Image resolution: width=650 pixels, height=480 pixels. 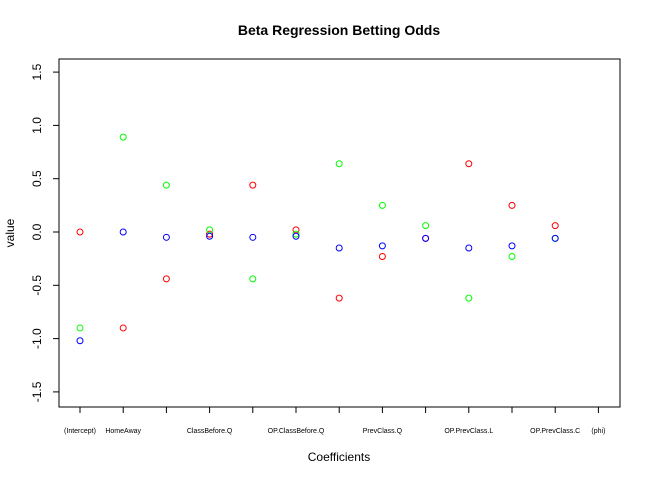 What do you see at coordinates (37, 338) in the screenshot?
I see `y-tick-label: -1.0` at bounding box center [37, 338].